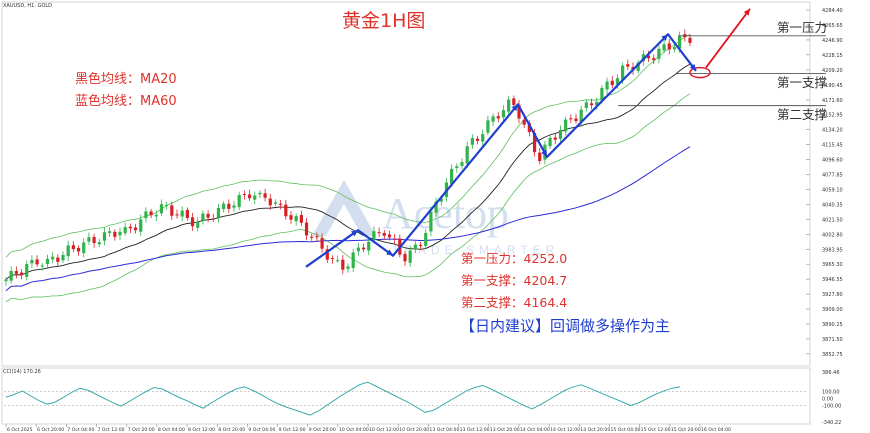 The height and width of the screenshot is (433, 870). What do you see at coordinates (831, 393) in the screenshot?
I see `cci-tick-label: 100.00` at bounding box center [831, 393].